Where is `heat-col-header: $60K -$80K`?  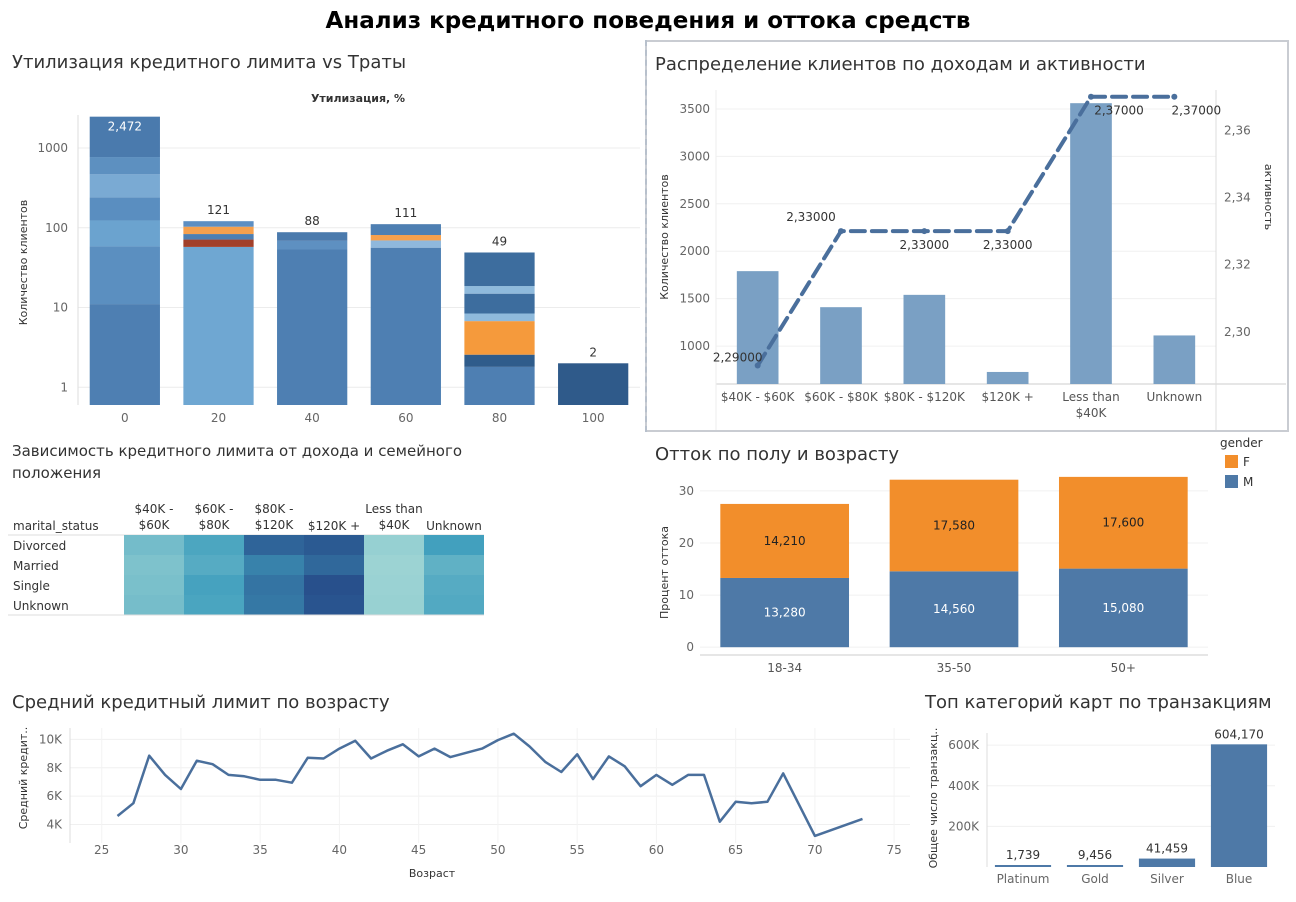 heat-col-header: $60K -$80K is located at coordinates (214, 517).